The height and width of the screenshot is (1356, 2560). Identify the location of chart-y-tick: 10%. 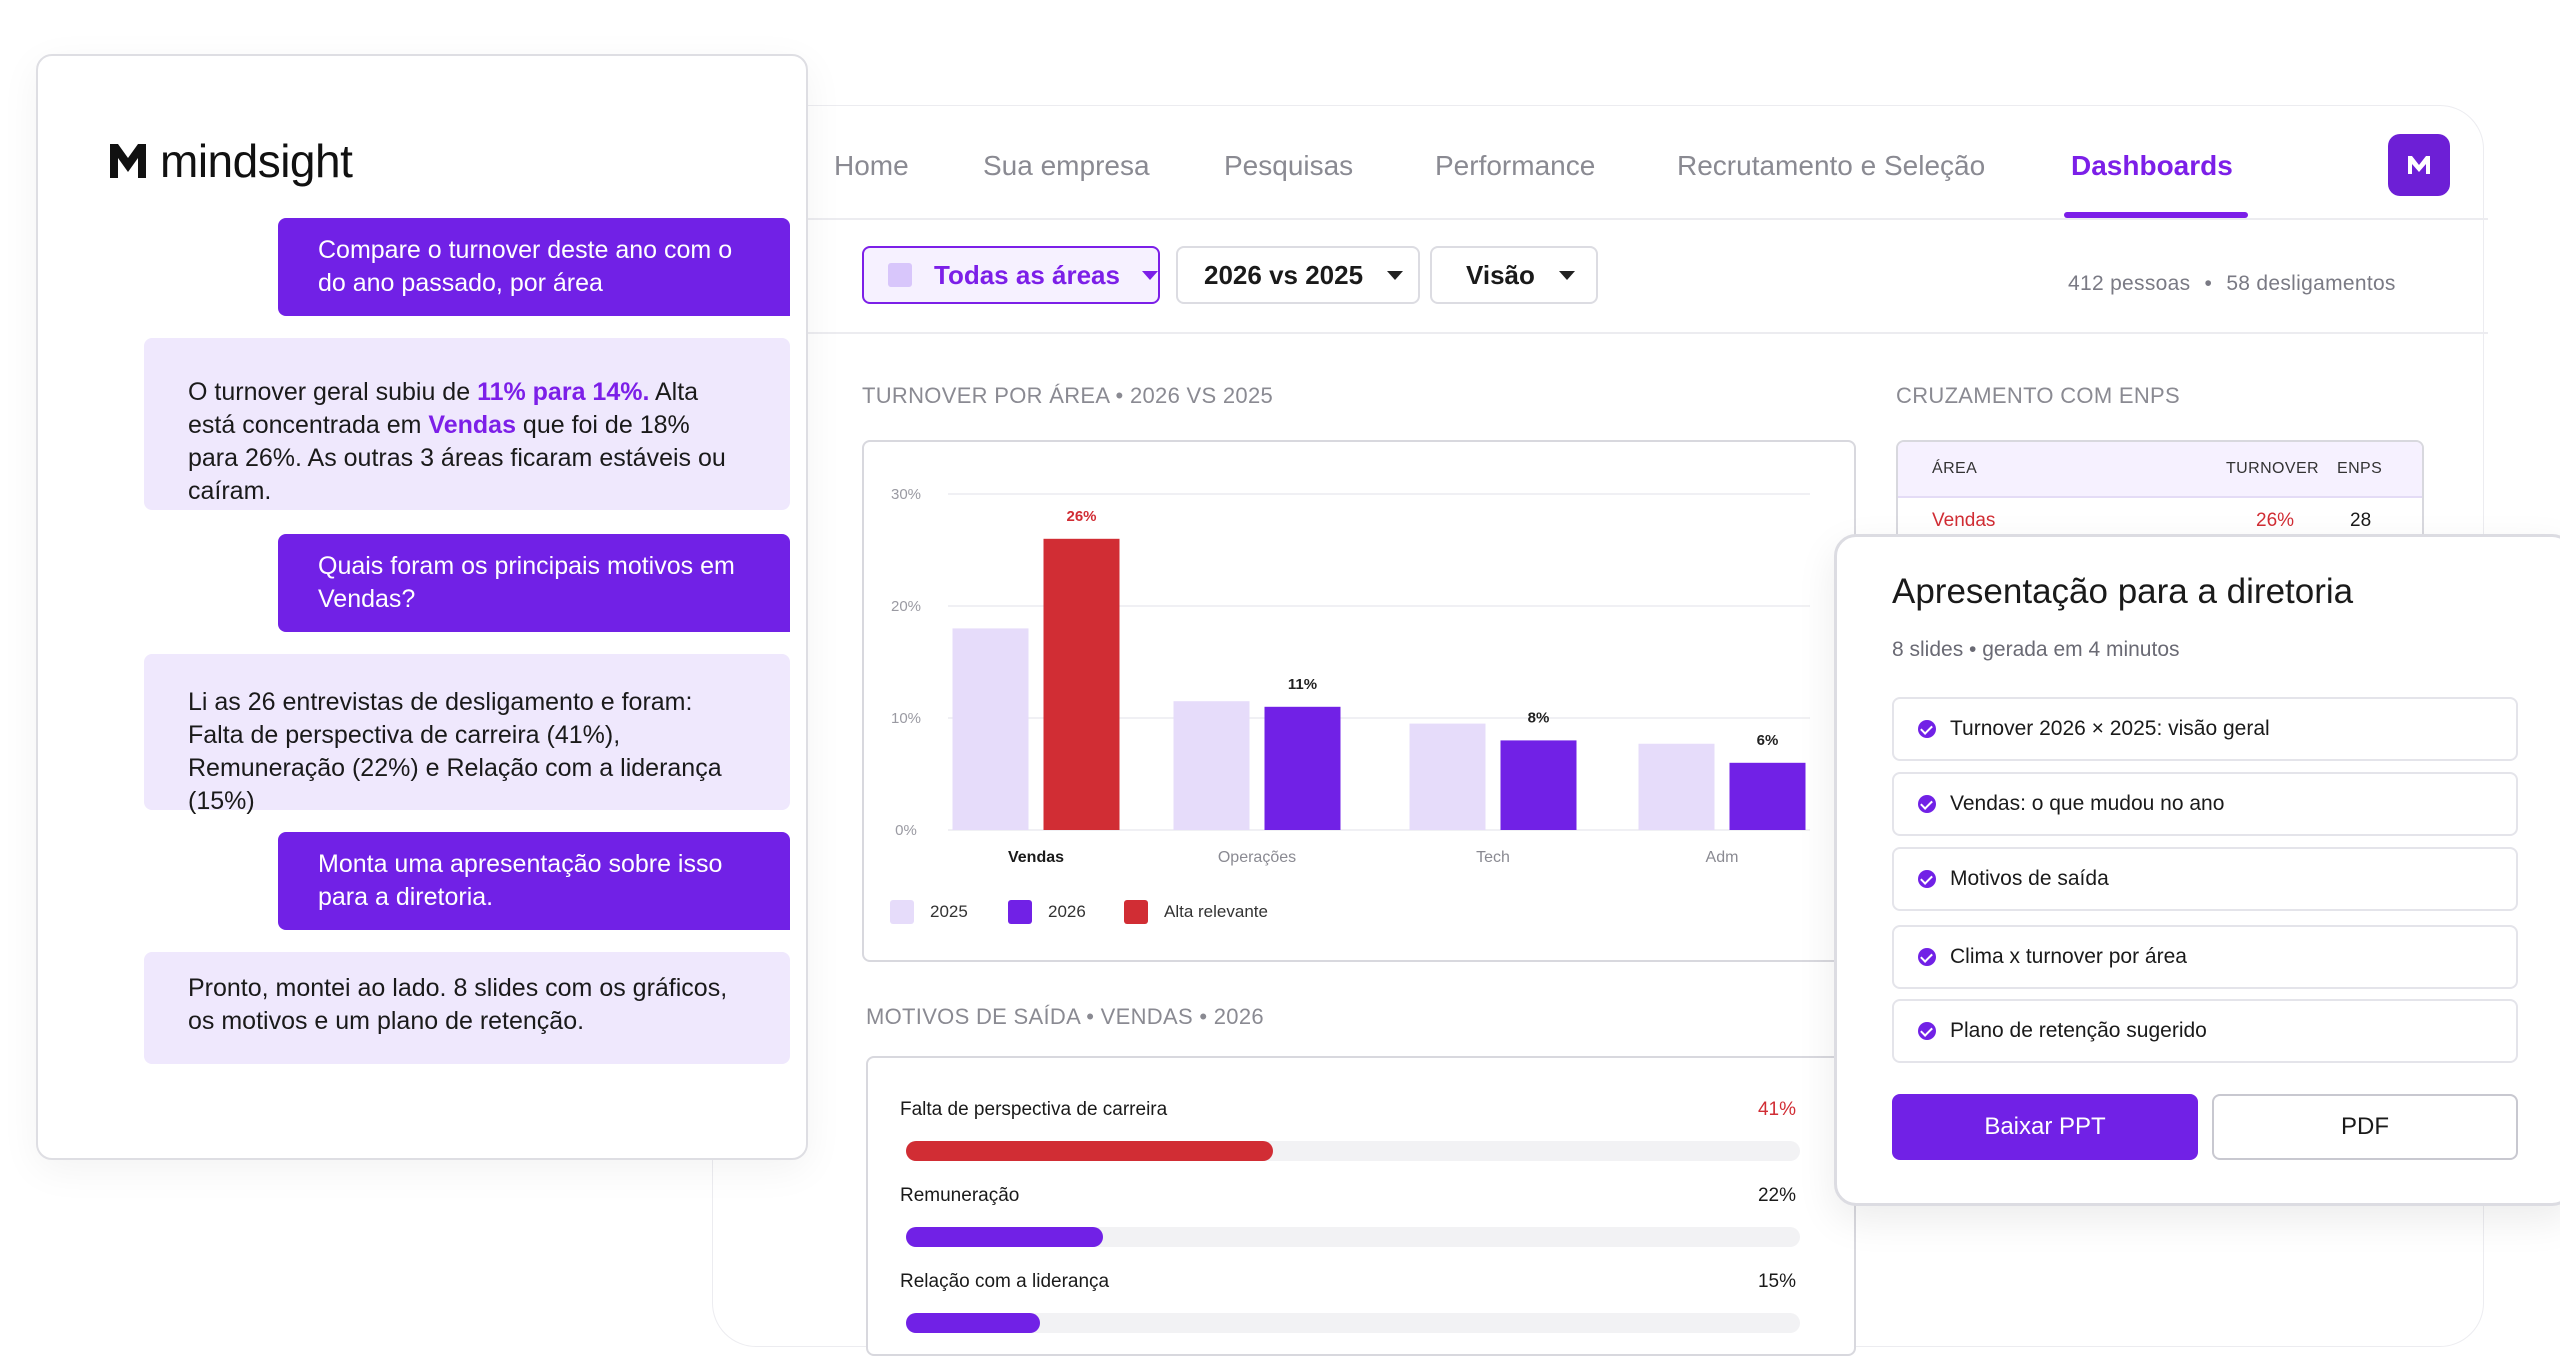
(906, 718).